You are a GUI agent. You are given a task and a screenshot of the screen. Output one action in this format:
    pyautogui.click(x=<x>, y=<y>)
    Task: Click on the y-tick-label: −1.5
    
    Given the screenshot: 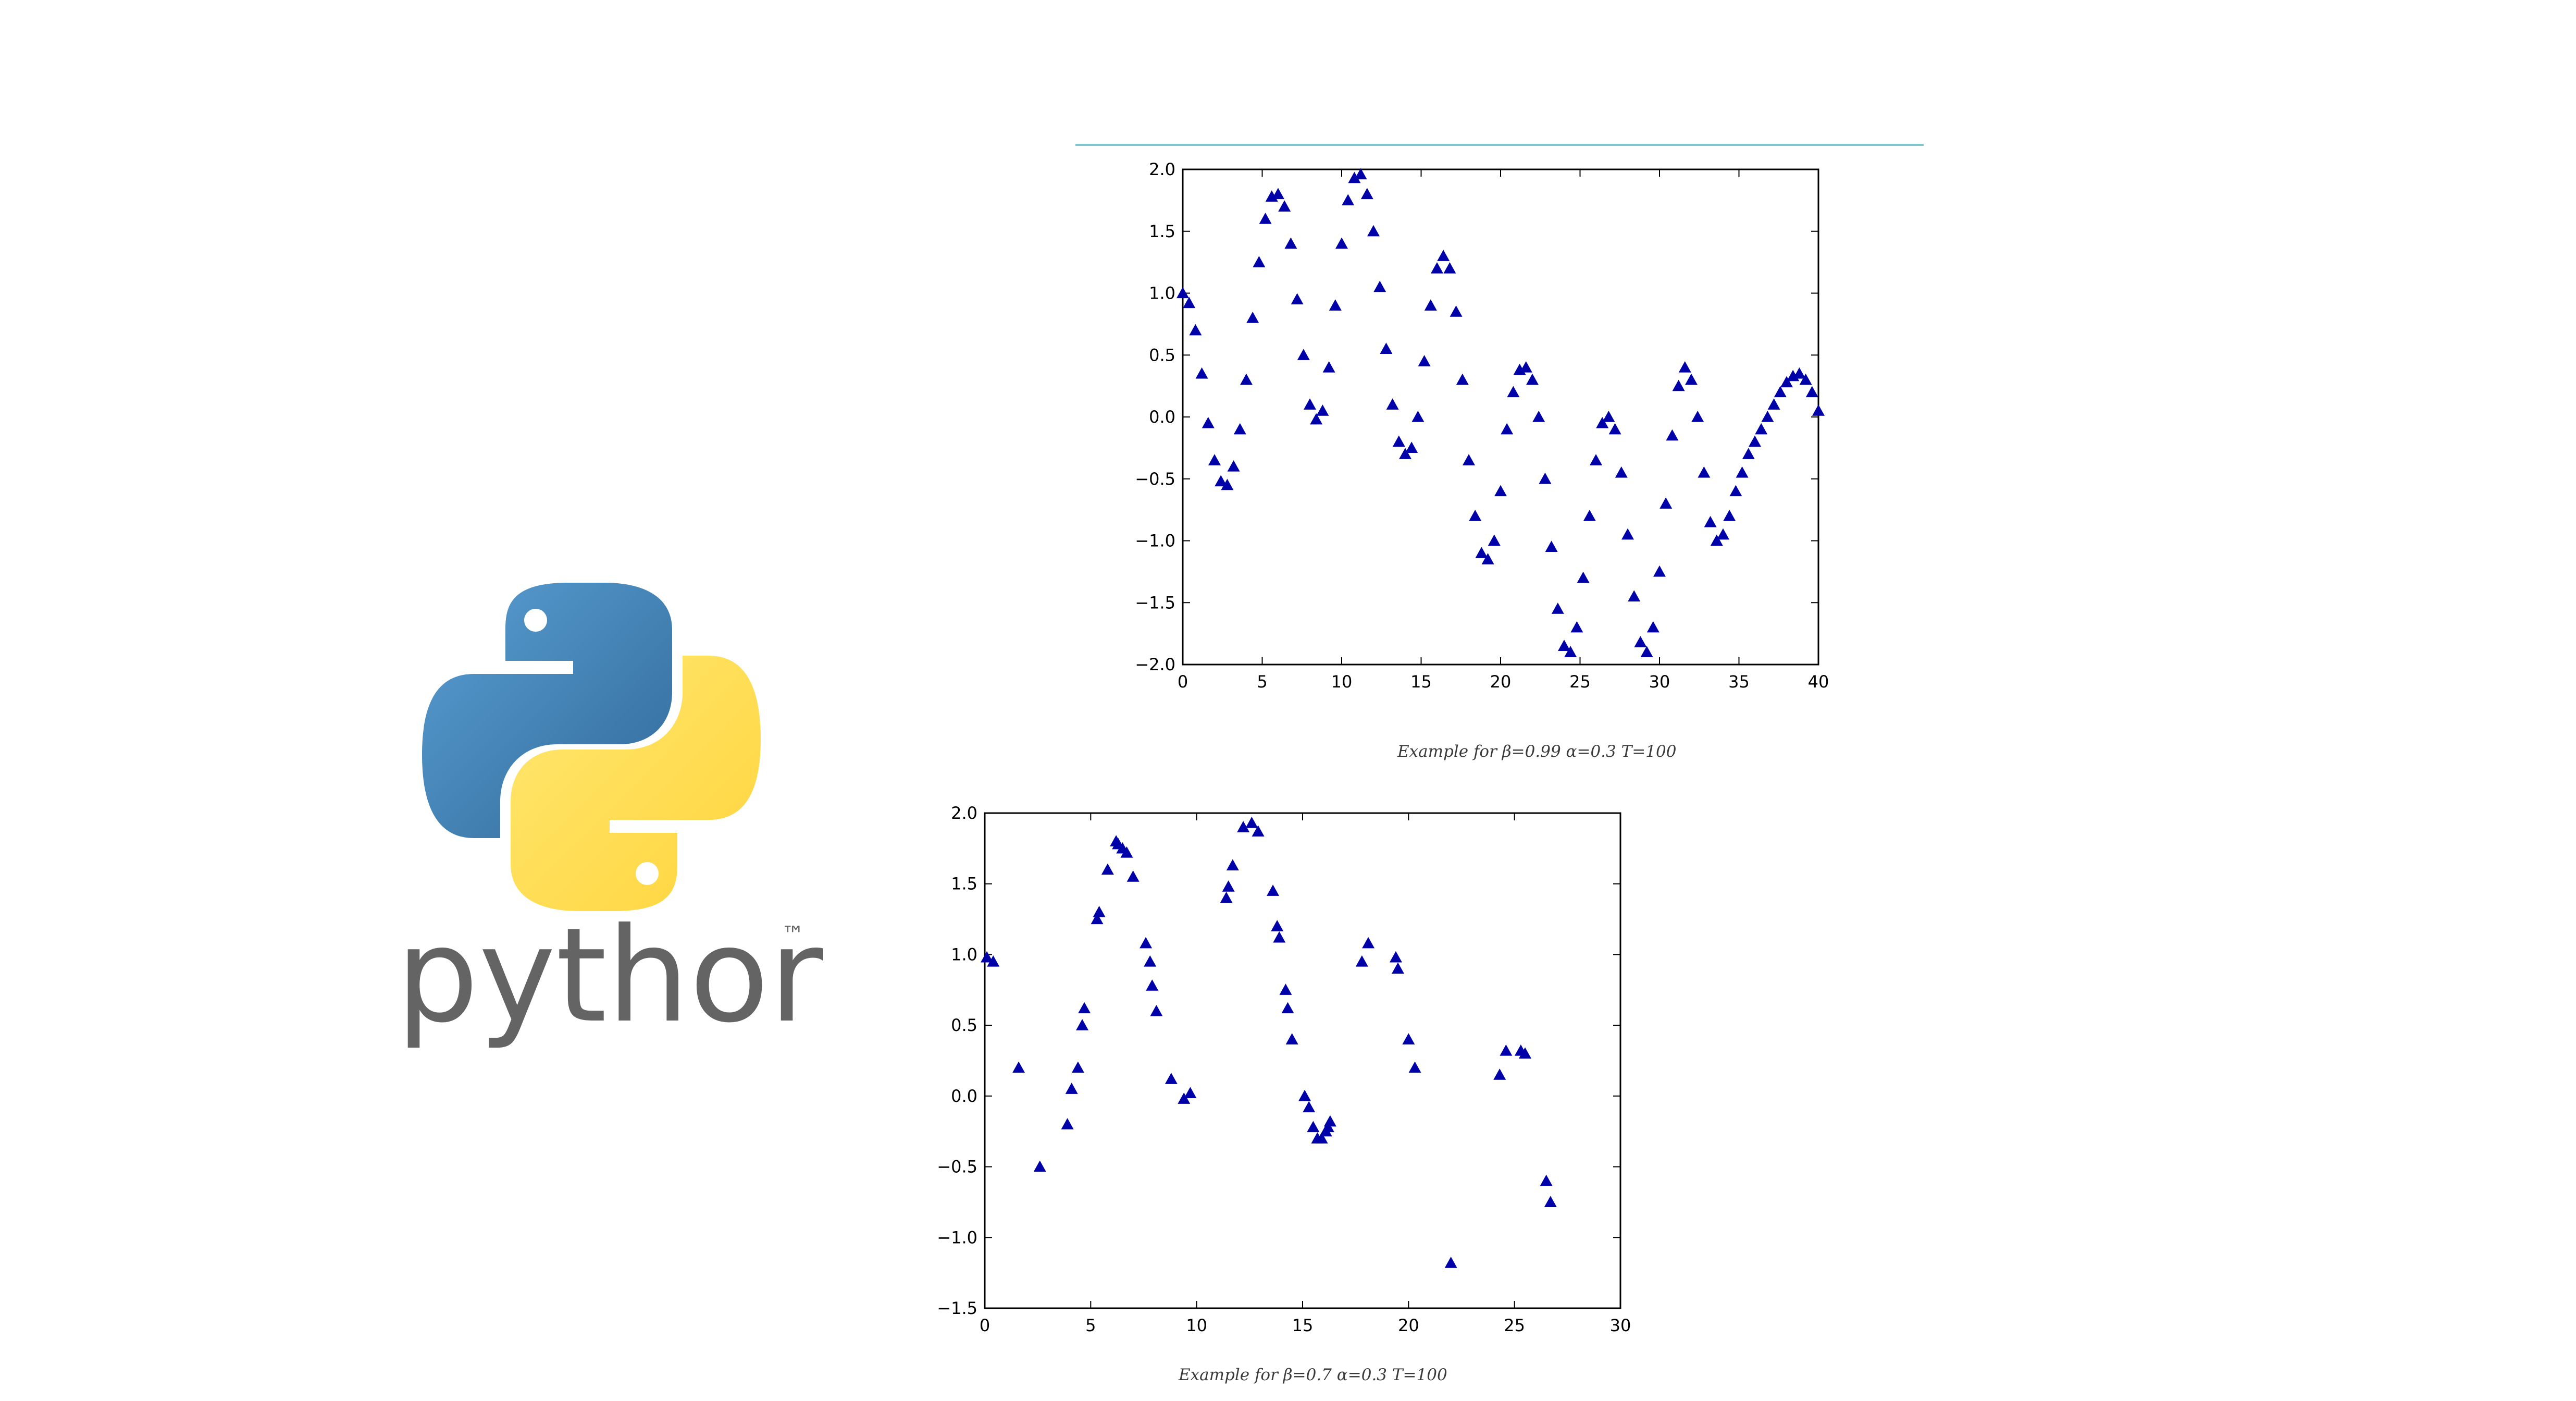 What is the action you would take?
    pyautogui.click(x=957, y=1308)
    